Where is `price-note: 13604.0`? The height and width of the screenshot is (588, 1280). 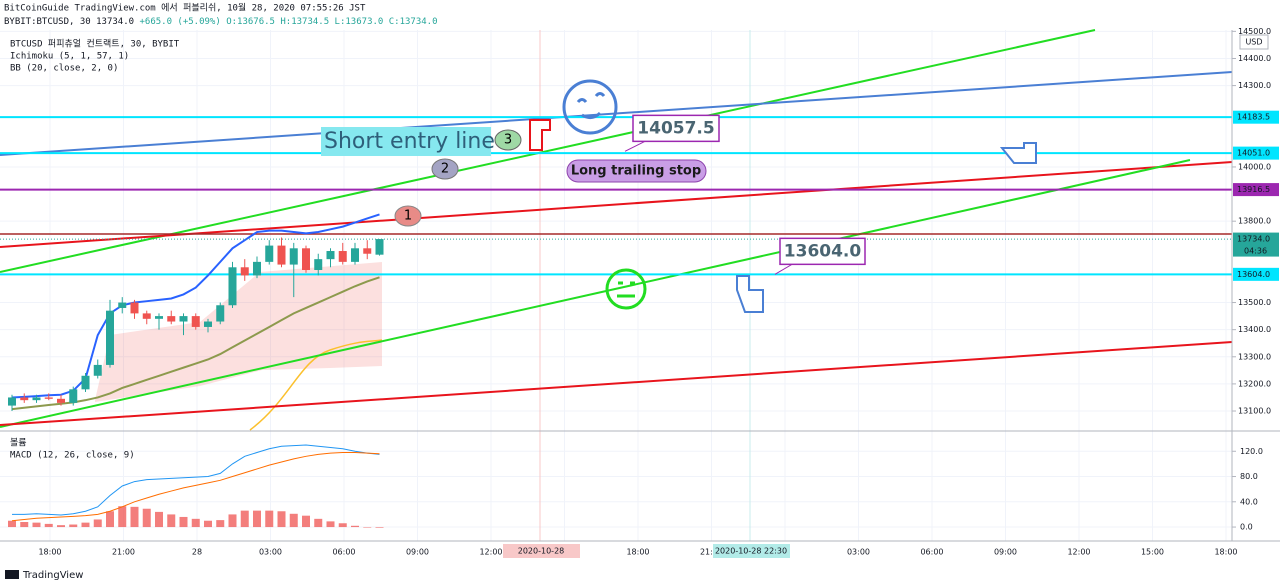 price-note: 13604.0 is located at coordinates (823, 251).